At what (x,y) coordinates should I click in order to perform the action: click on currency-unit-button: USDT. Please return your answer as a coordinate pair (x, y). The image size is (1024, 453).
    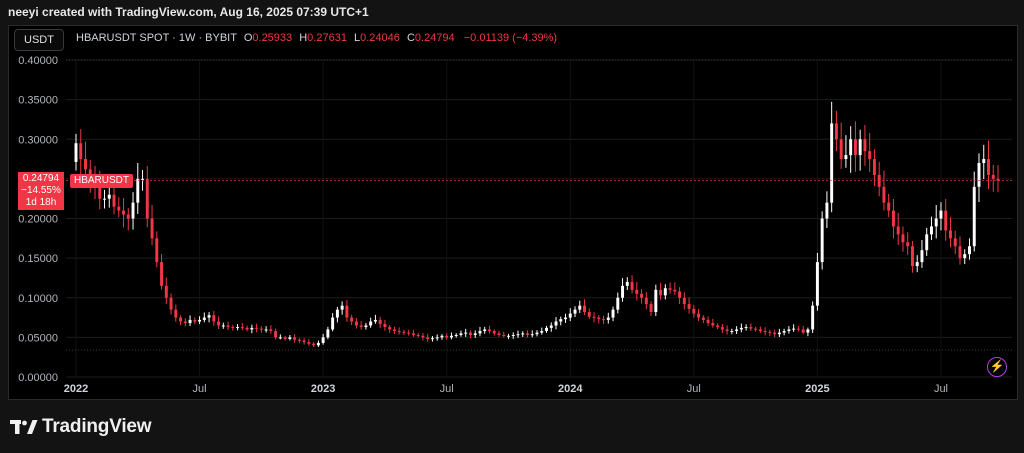
    Looking at the image, I should click on (39, 40).